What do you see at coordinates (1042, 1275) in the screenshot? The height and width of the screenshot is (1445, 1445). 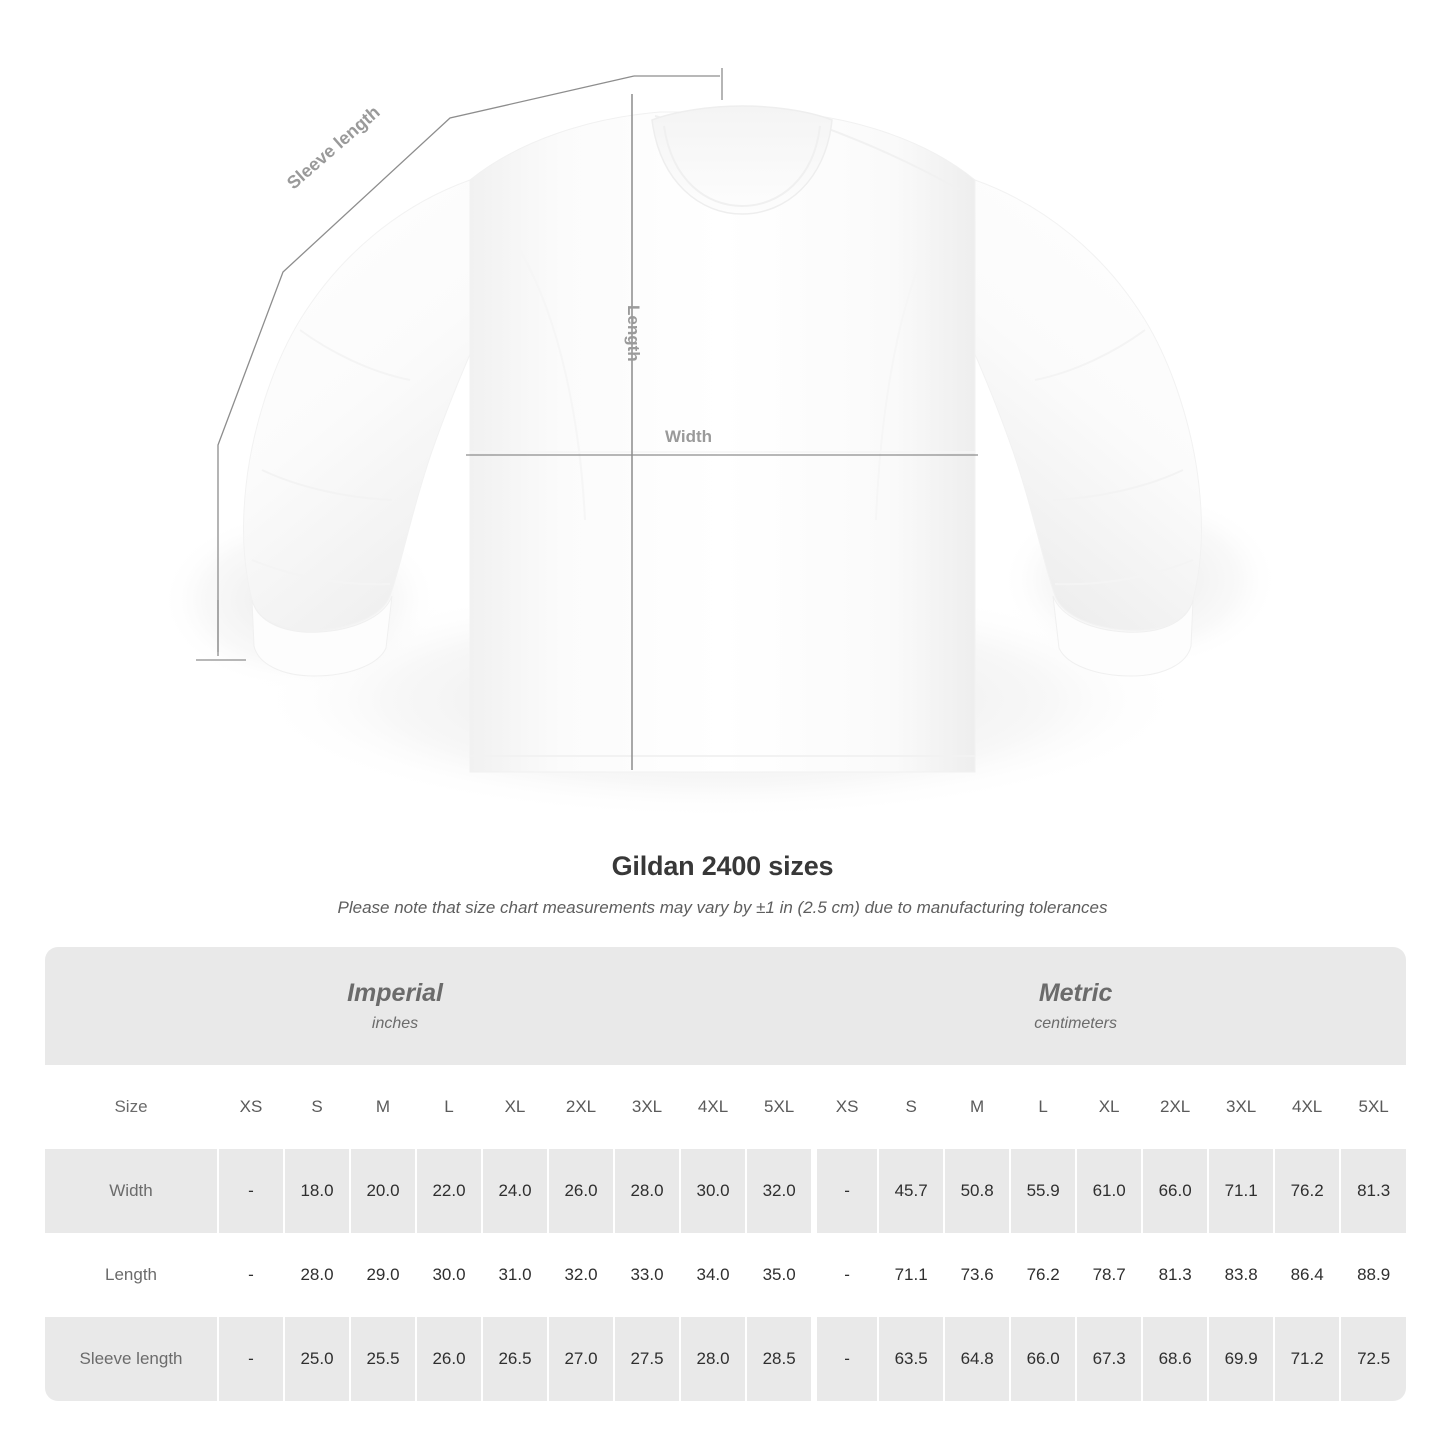 I see `cell-length-metric-l: 76.2` at bounding box center [1042, 1275].